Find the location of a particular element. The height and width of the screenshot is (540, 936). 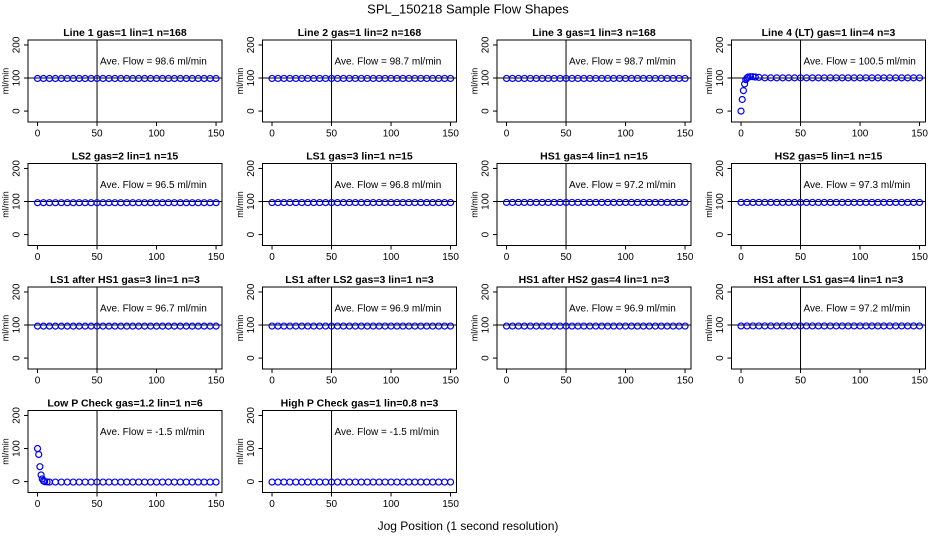

panel-title: High P Check gas=1 lin=0.8 n=3 is located at coordinates (360, 403).